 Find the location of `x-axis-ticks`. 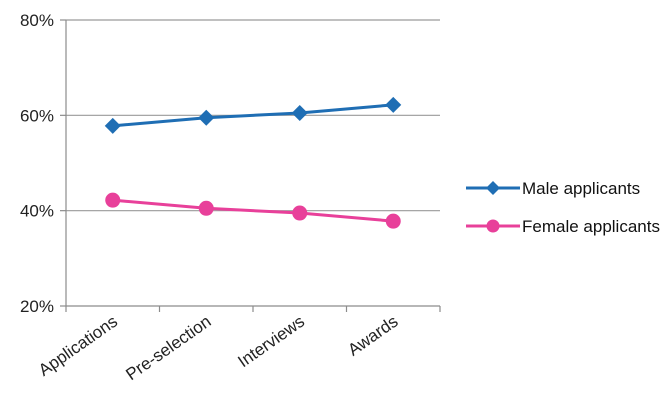

x-axis-ticks is located at coordinates (253, 309).